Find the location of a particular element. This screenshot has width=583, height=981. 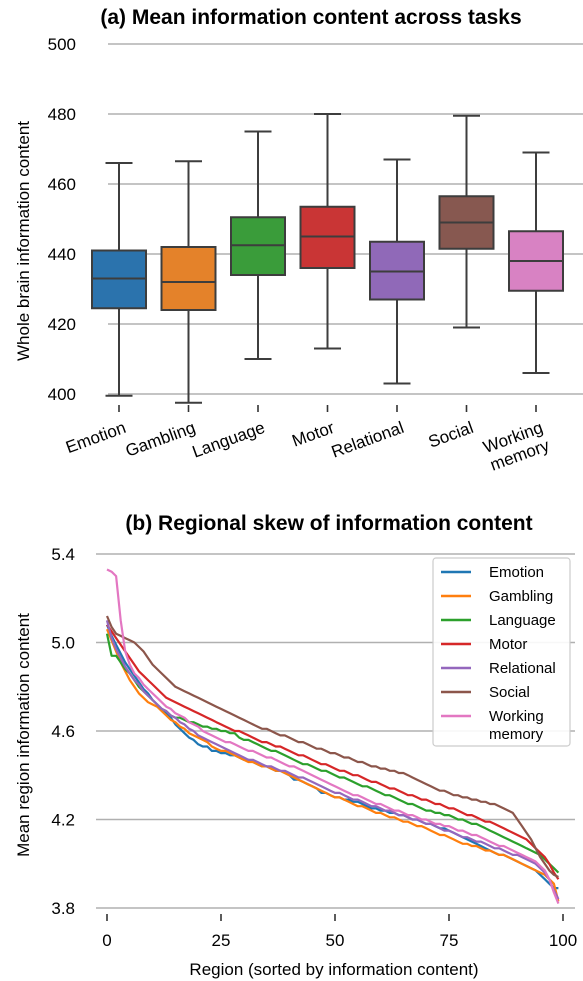

box-gambling is located at coordinates (188, 282).